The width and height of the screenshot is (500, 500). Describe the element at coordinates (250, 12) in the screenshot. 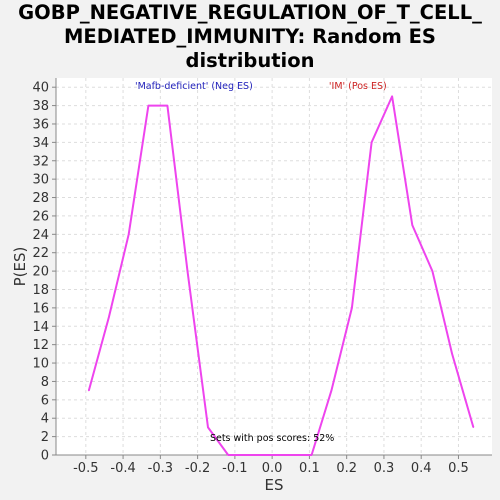

I see `title-line-1: GOBP_NEGATIVE_REGULATION_OF_T_CELL_` at that location.